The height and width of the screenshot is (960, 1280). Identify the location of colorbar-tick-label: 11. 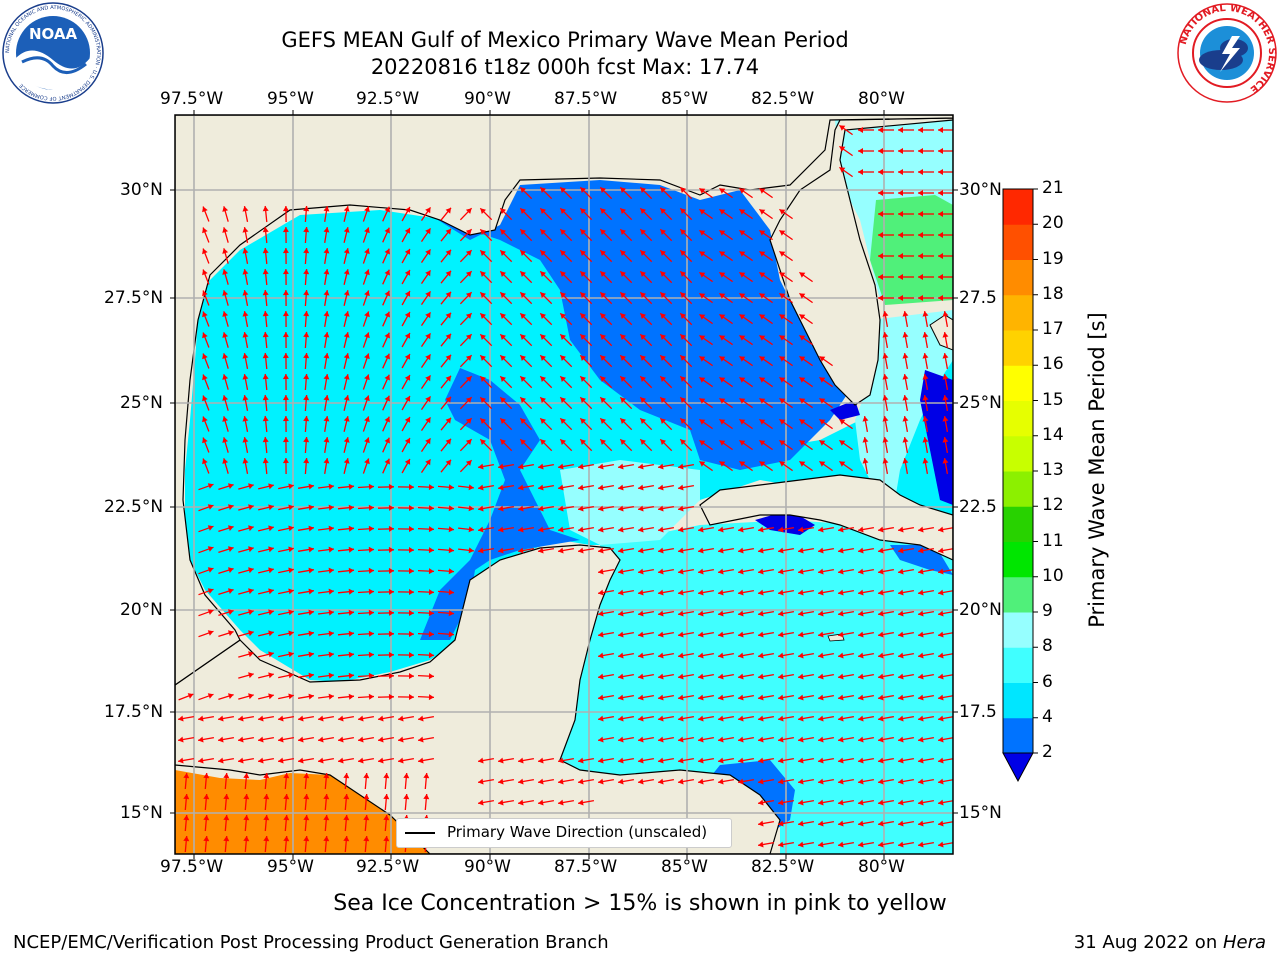
(1053, 540).